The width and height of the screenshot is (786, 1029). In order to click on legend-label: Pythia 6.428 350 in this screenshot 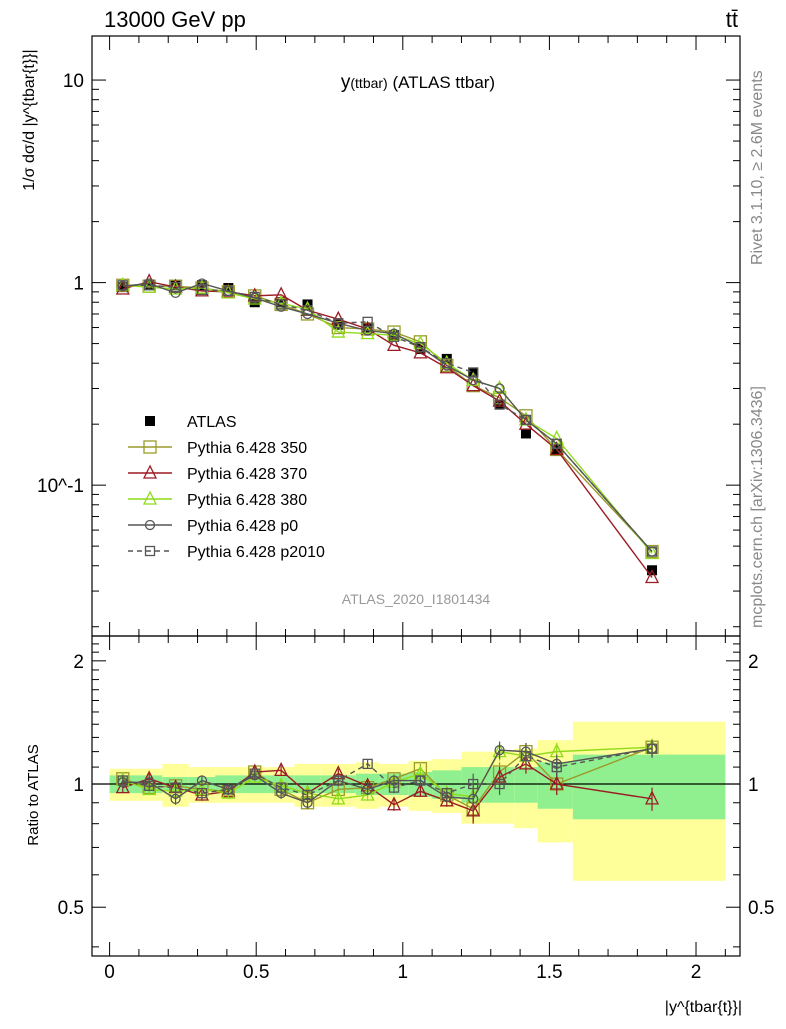, I will do `click(247, 448)`.